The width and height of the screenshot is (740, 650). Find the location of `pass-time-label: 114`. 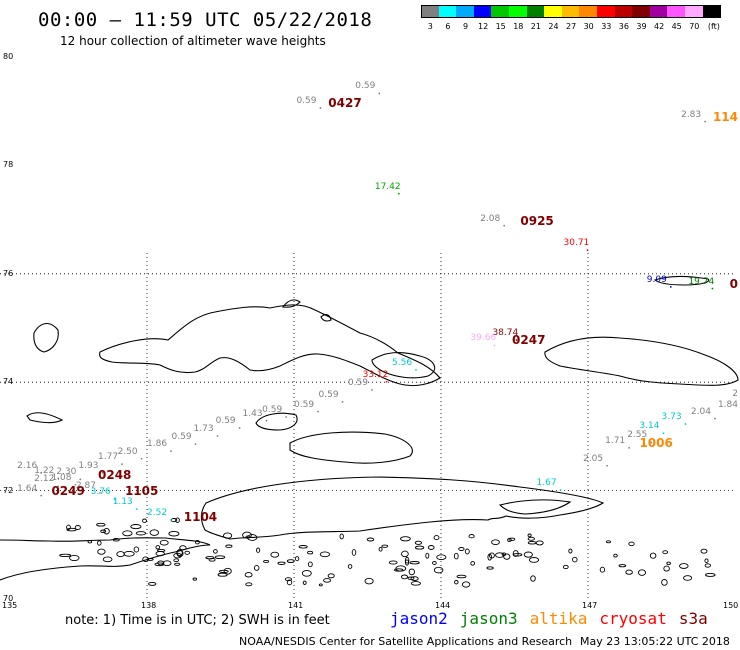

pass-time-label: 114 is located at coordinates (725, 116).